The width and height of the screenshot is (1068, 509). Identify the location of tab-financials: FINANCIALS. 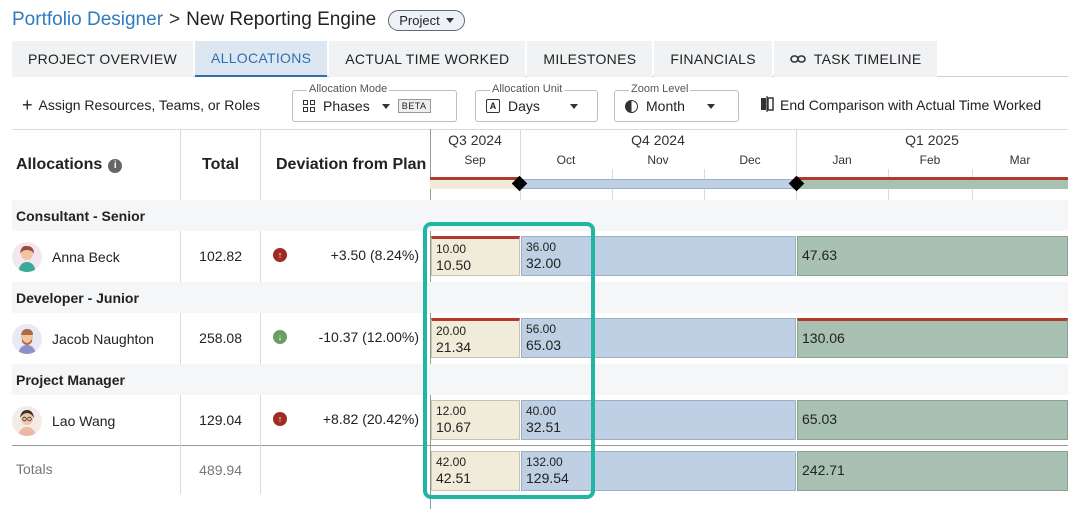
(713, 59).